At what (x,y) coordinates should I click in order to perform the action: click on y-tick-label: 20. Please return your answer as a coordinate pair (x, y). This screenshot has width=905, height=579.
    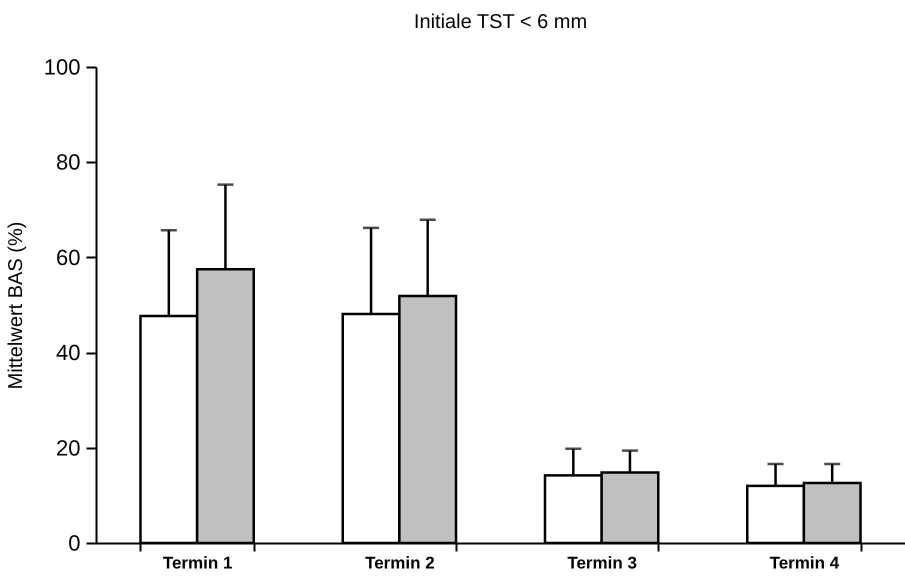
    Looking at the image, I should click on (68, 447).